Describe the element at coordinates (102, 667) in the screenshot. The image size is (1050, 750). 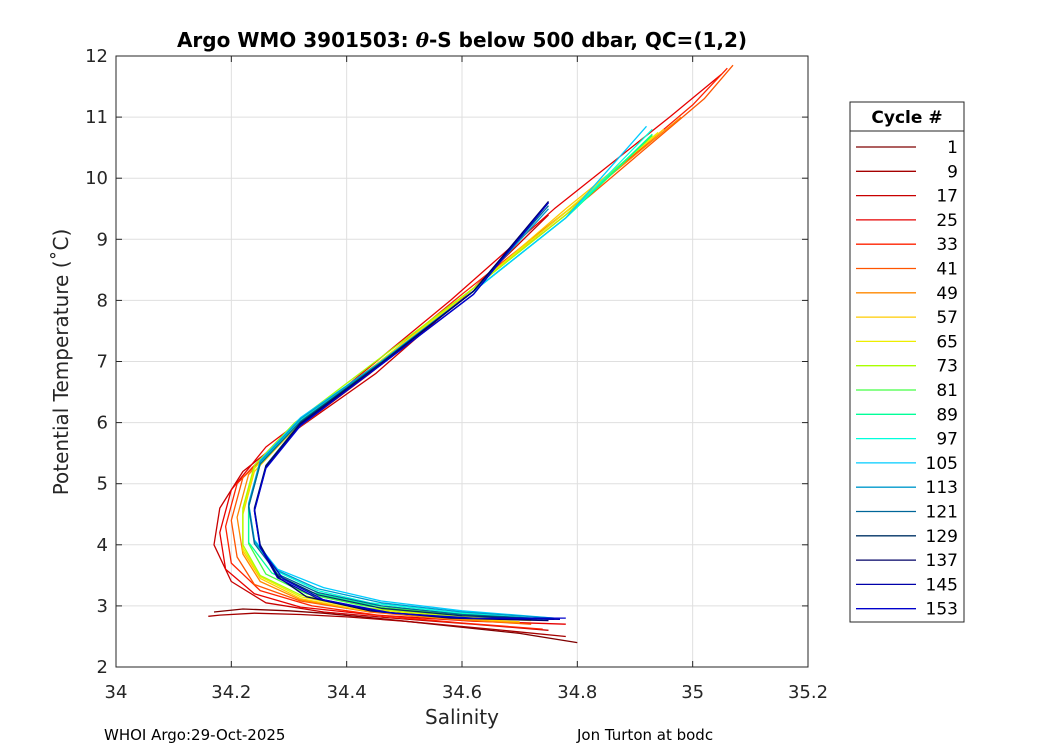
I see `y-tick-label: 2` at that location.